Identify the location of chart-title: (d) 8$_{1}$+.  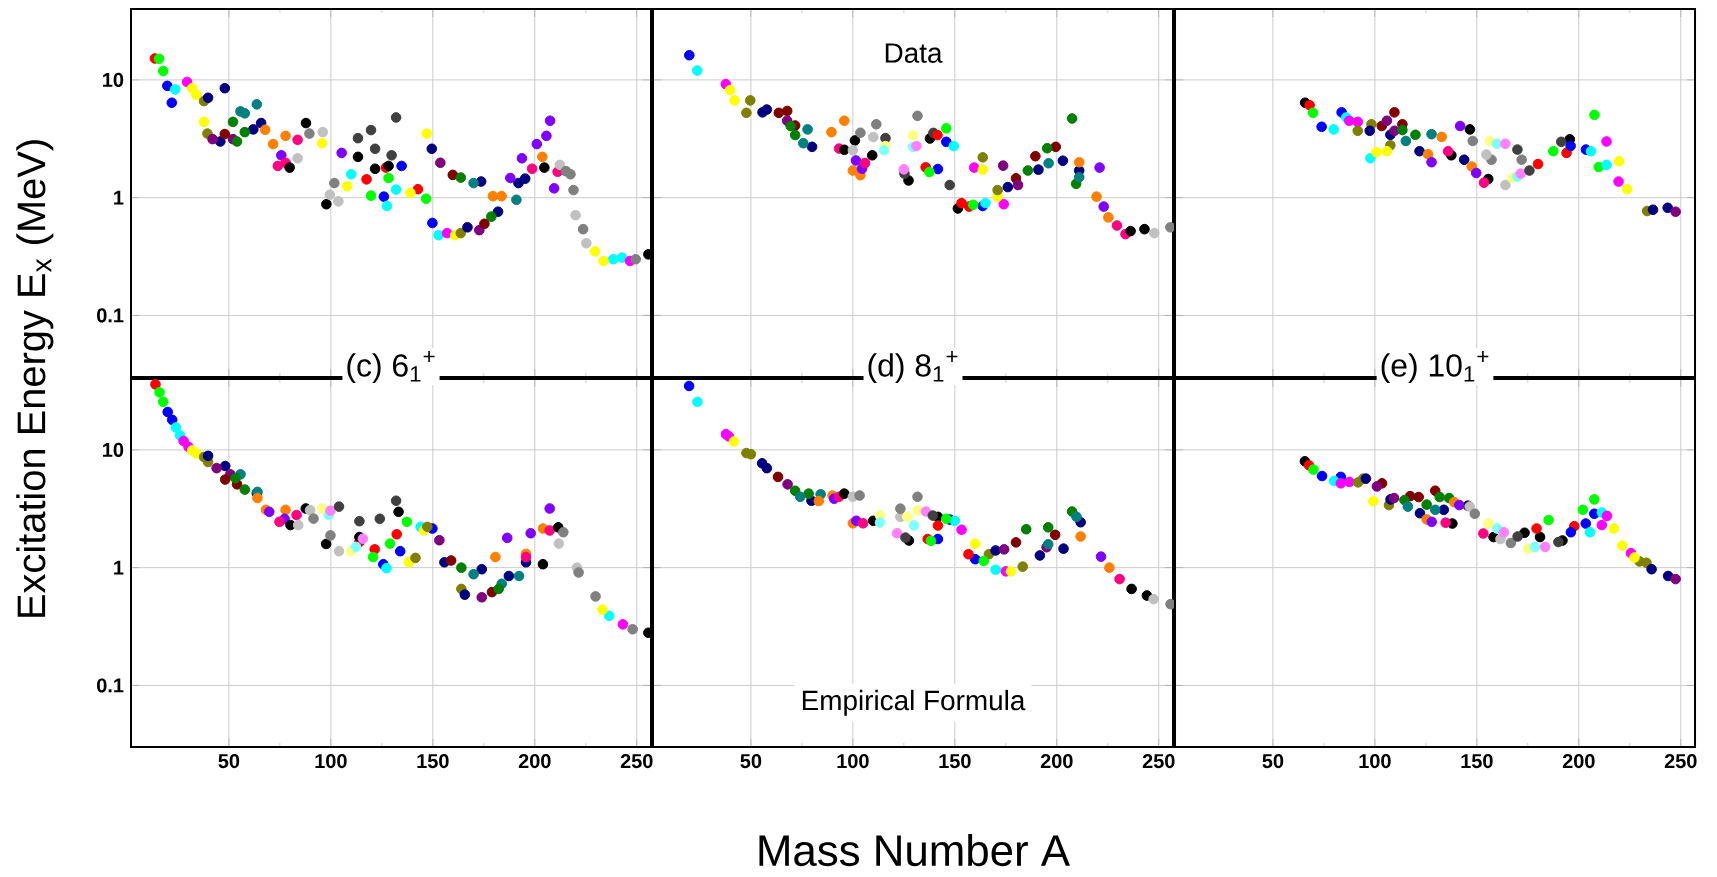
(913, 367).